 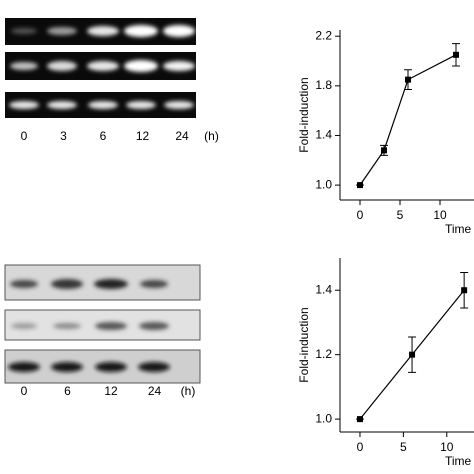 I want to click on lane-label: 3, so click(x=63, y=136).